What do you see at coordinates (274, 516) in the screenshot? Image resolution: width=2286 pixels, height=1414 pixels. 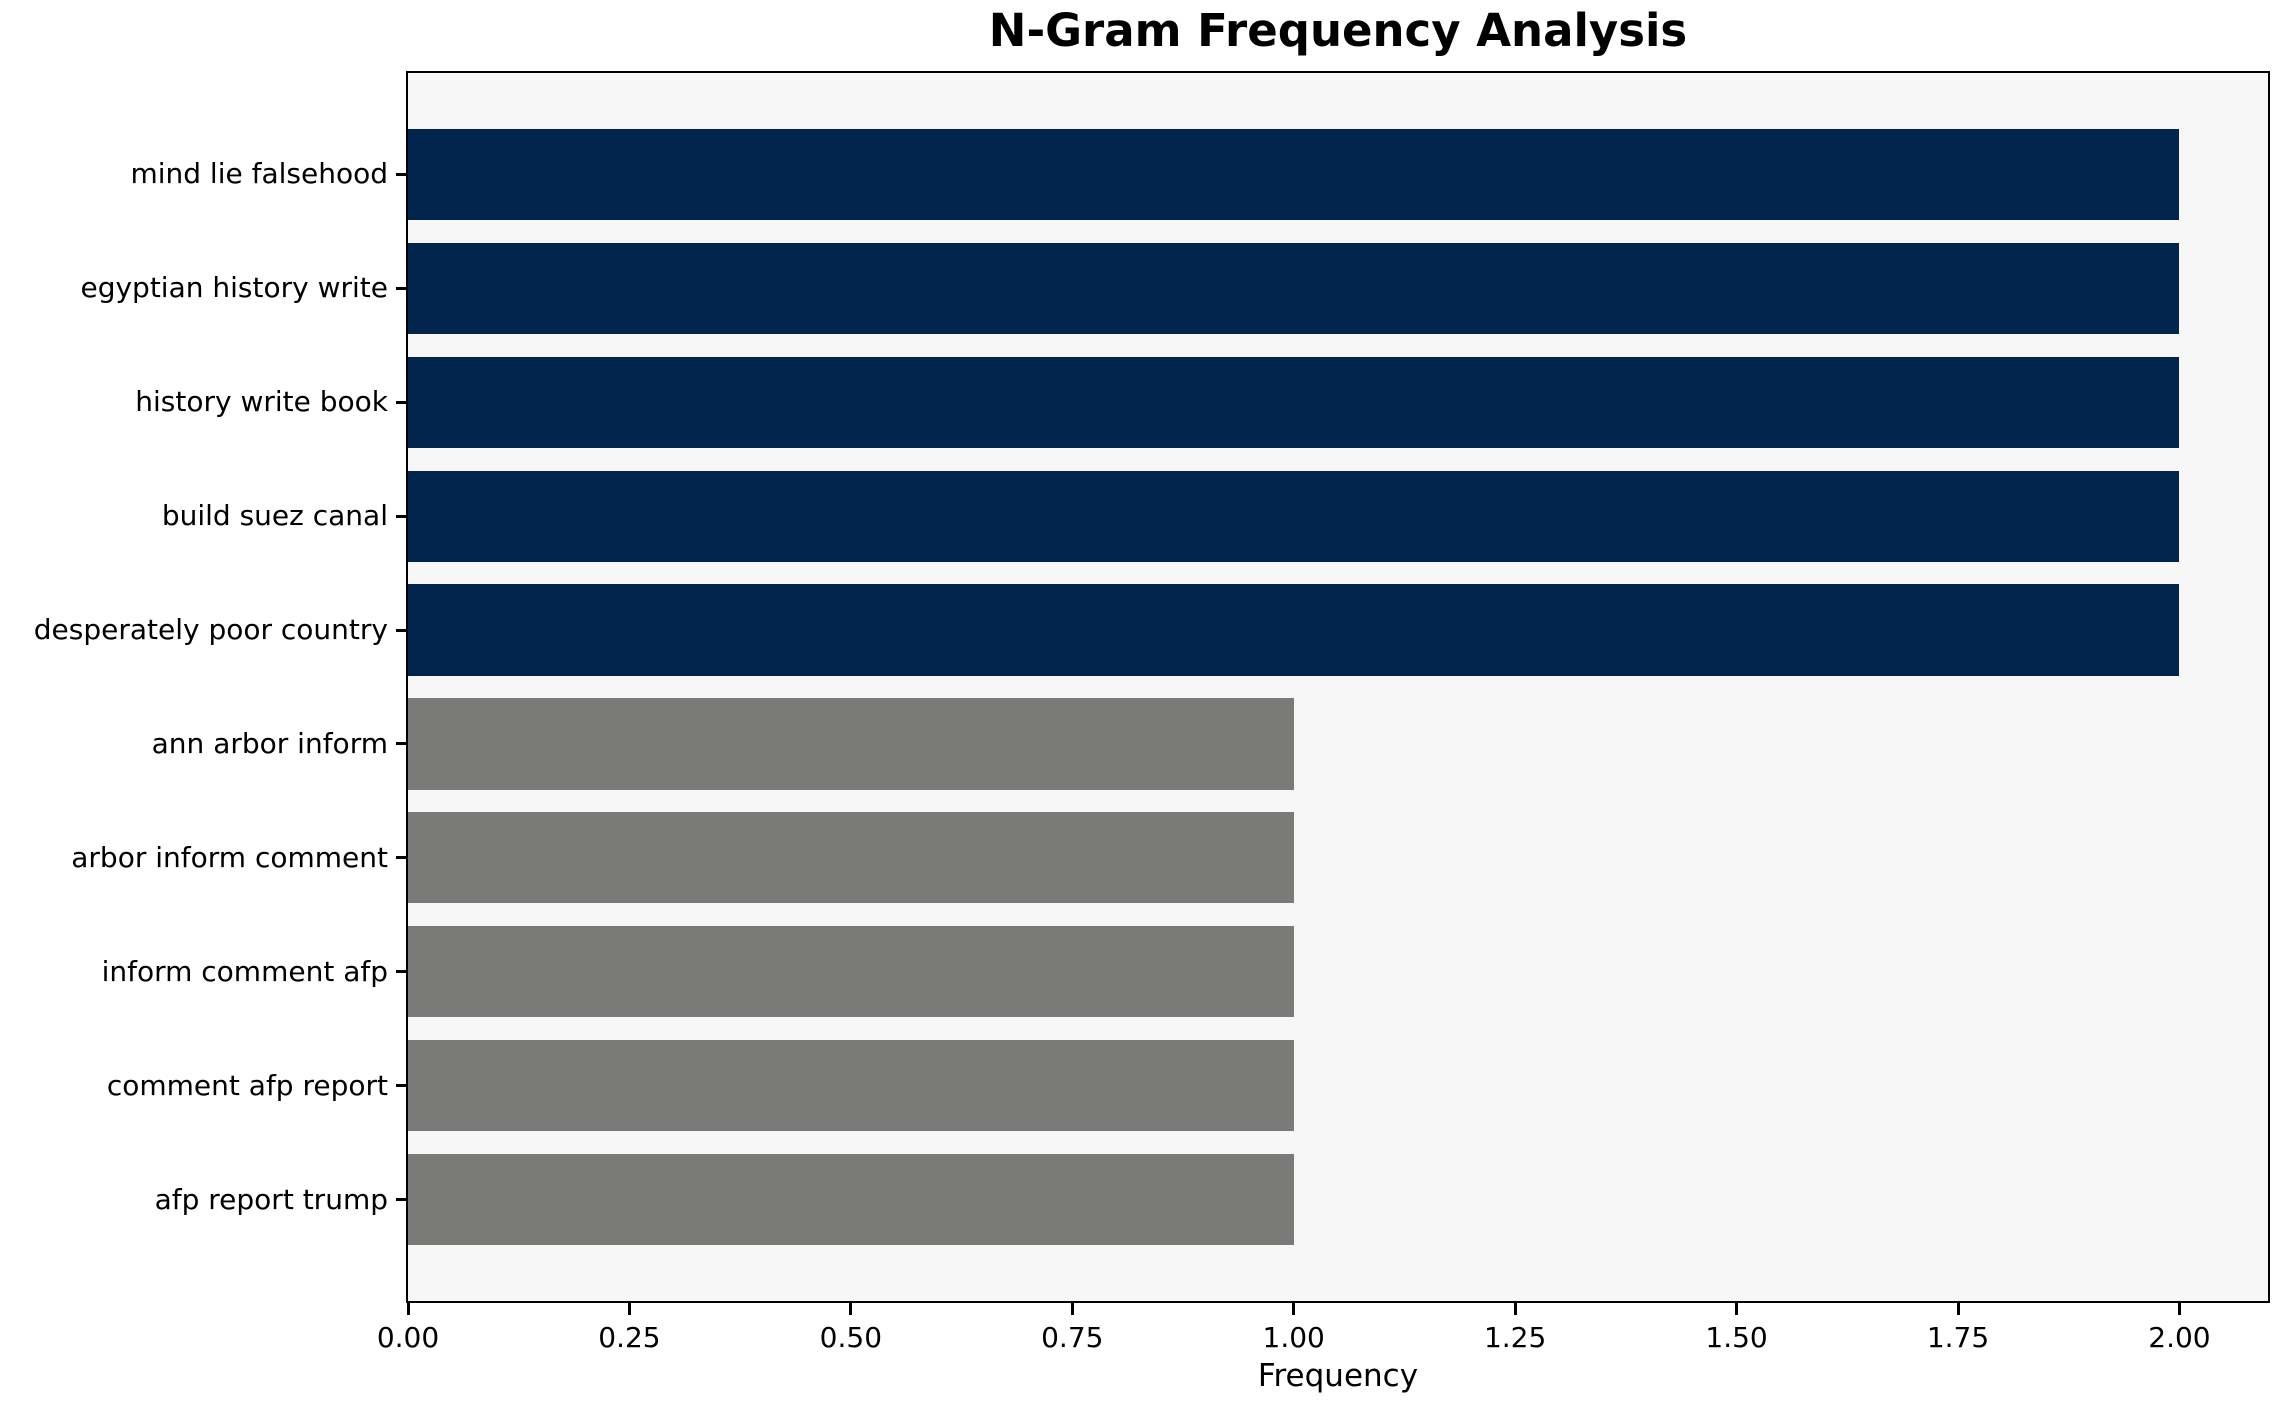 I see `y-tick-label: build suez canal` at bounding box center [274, 516].